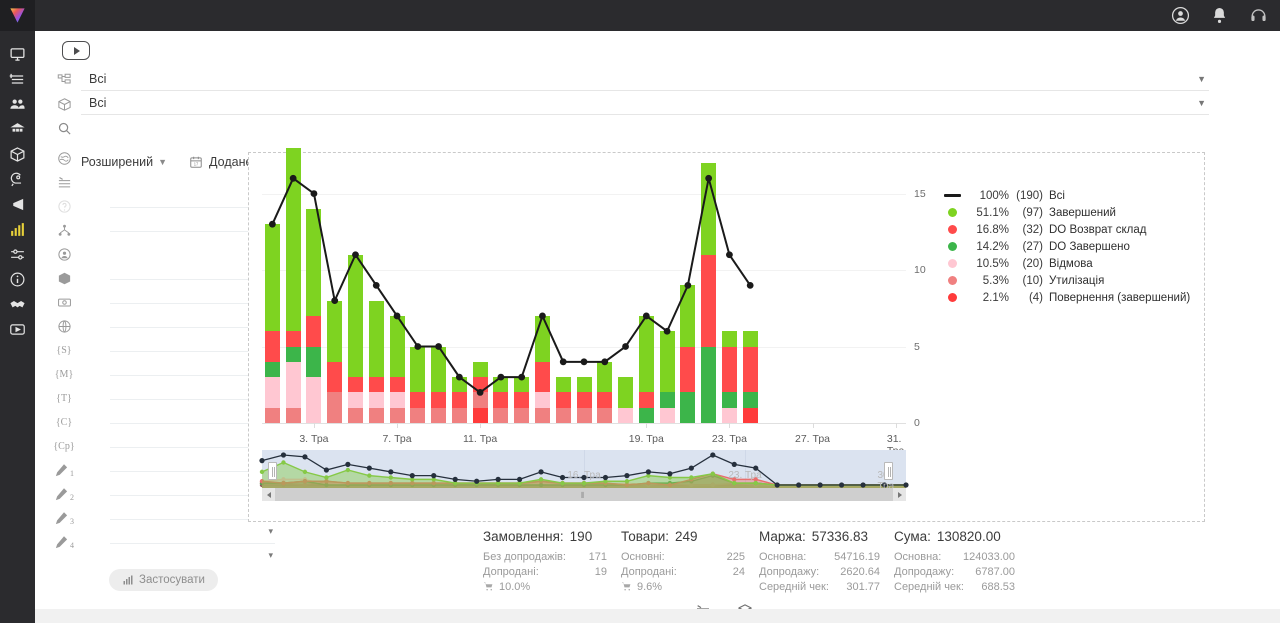  Describe the element at coordinates (17, 129) in the screenshot. I see `sidebar-item-warehouse` at that location.